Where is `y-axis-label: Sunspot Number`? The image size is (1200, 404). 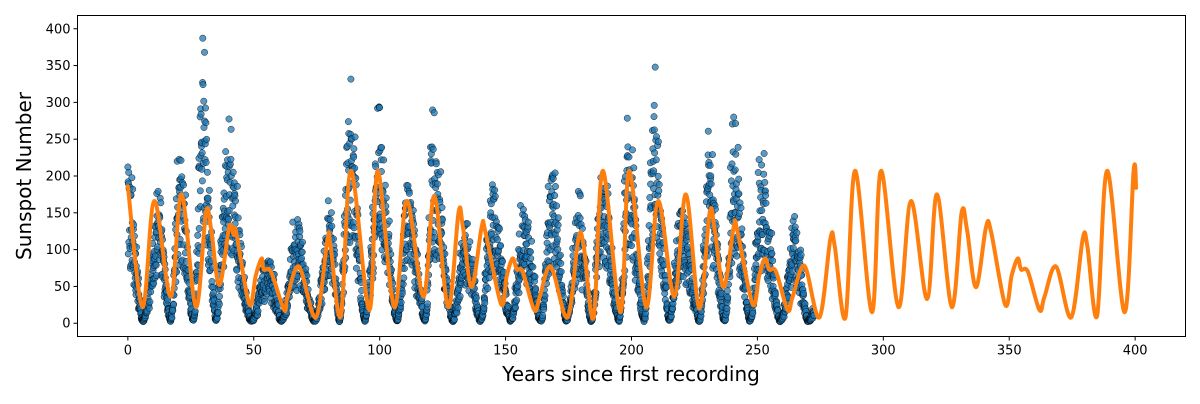
y-axis-label: Sunspot Number is located at coordinates (24, 175).